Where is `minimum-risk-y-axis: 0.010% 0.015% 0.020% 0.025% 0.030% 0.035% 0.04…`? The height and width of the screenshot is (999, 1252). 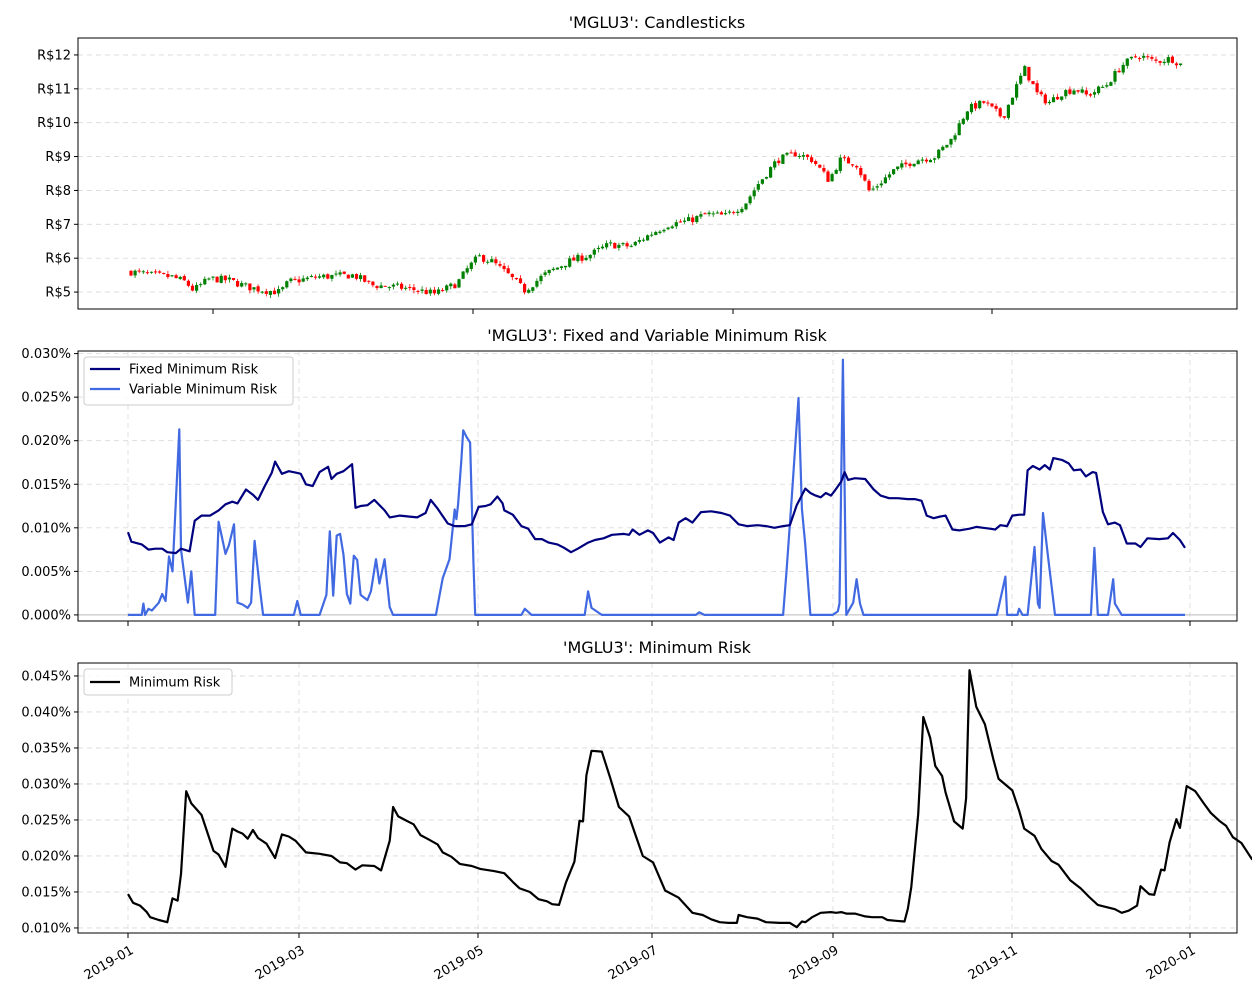
minimum-risk-y-axis: 0.010% 0.015% 0.020% 0.025% 0.030% 0.035% 0.04… is located at coordinates (49, 802).